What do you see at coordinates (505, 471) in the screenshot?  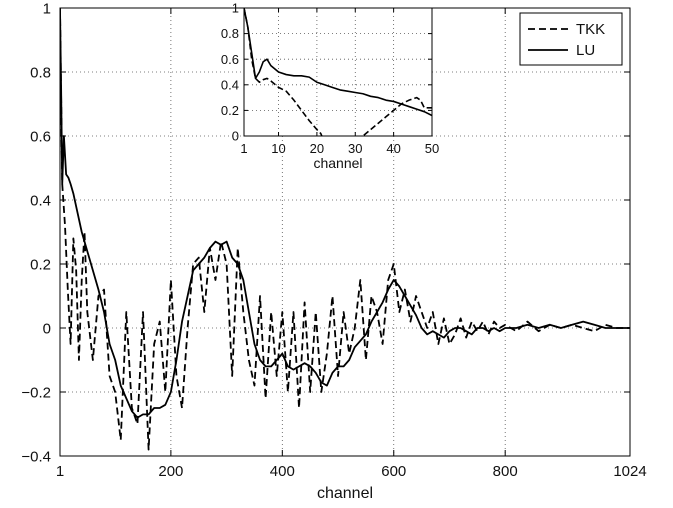 I see `main-x-tick-label: 800` at bounding box center [505, 471].